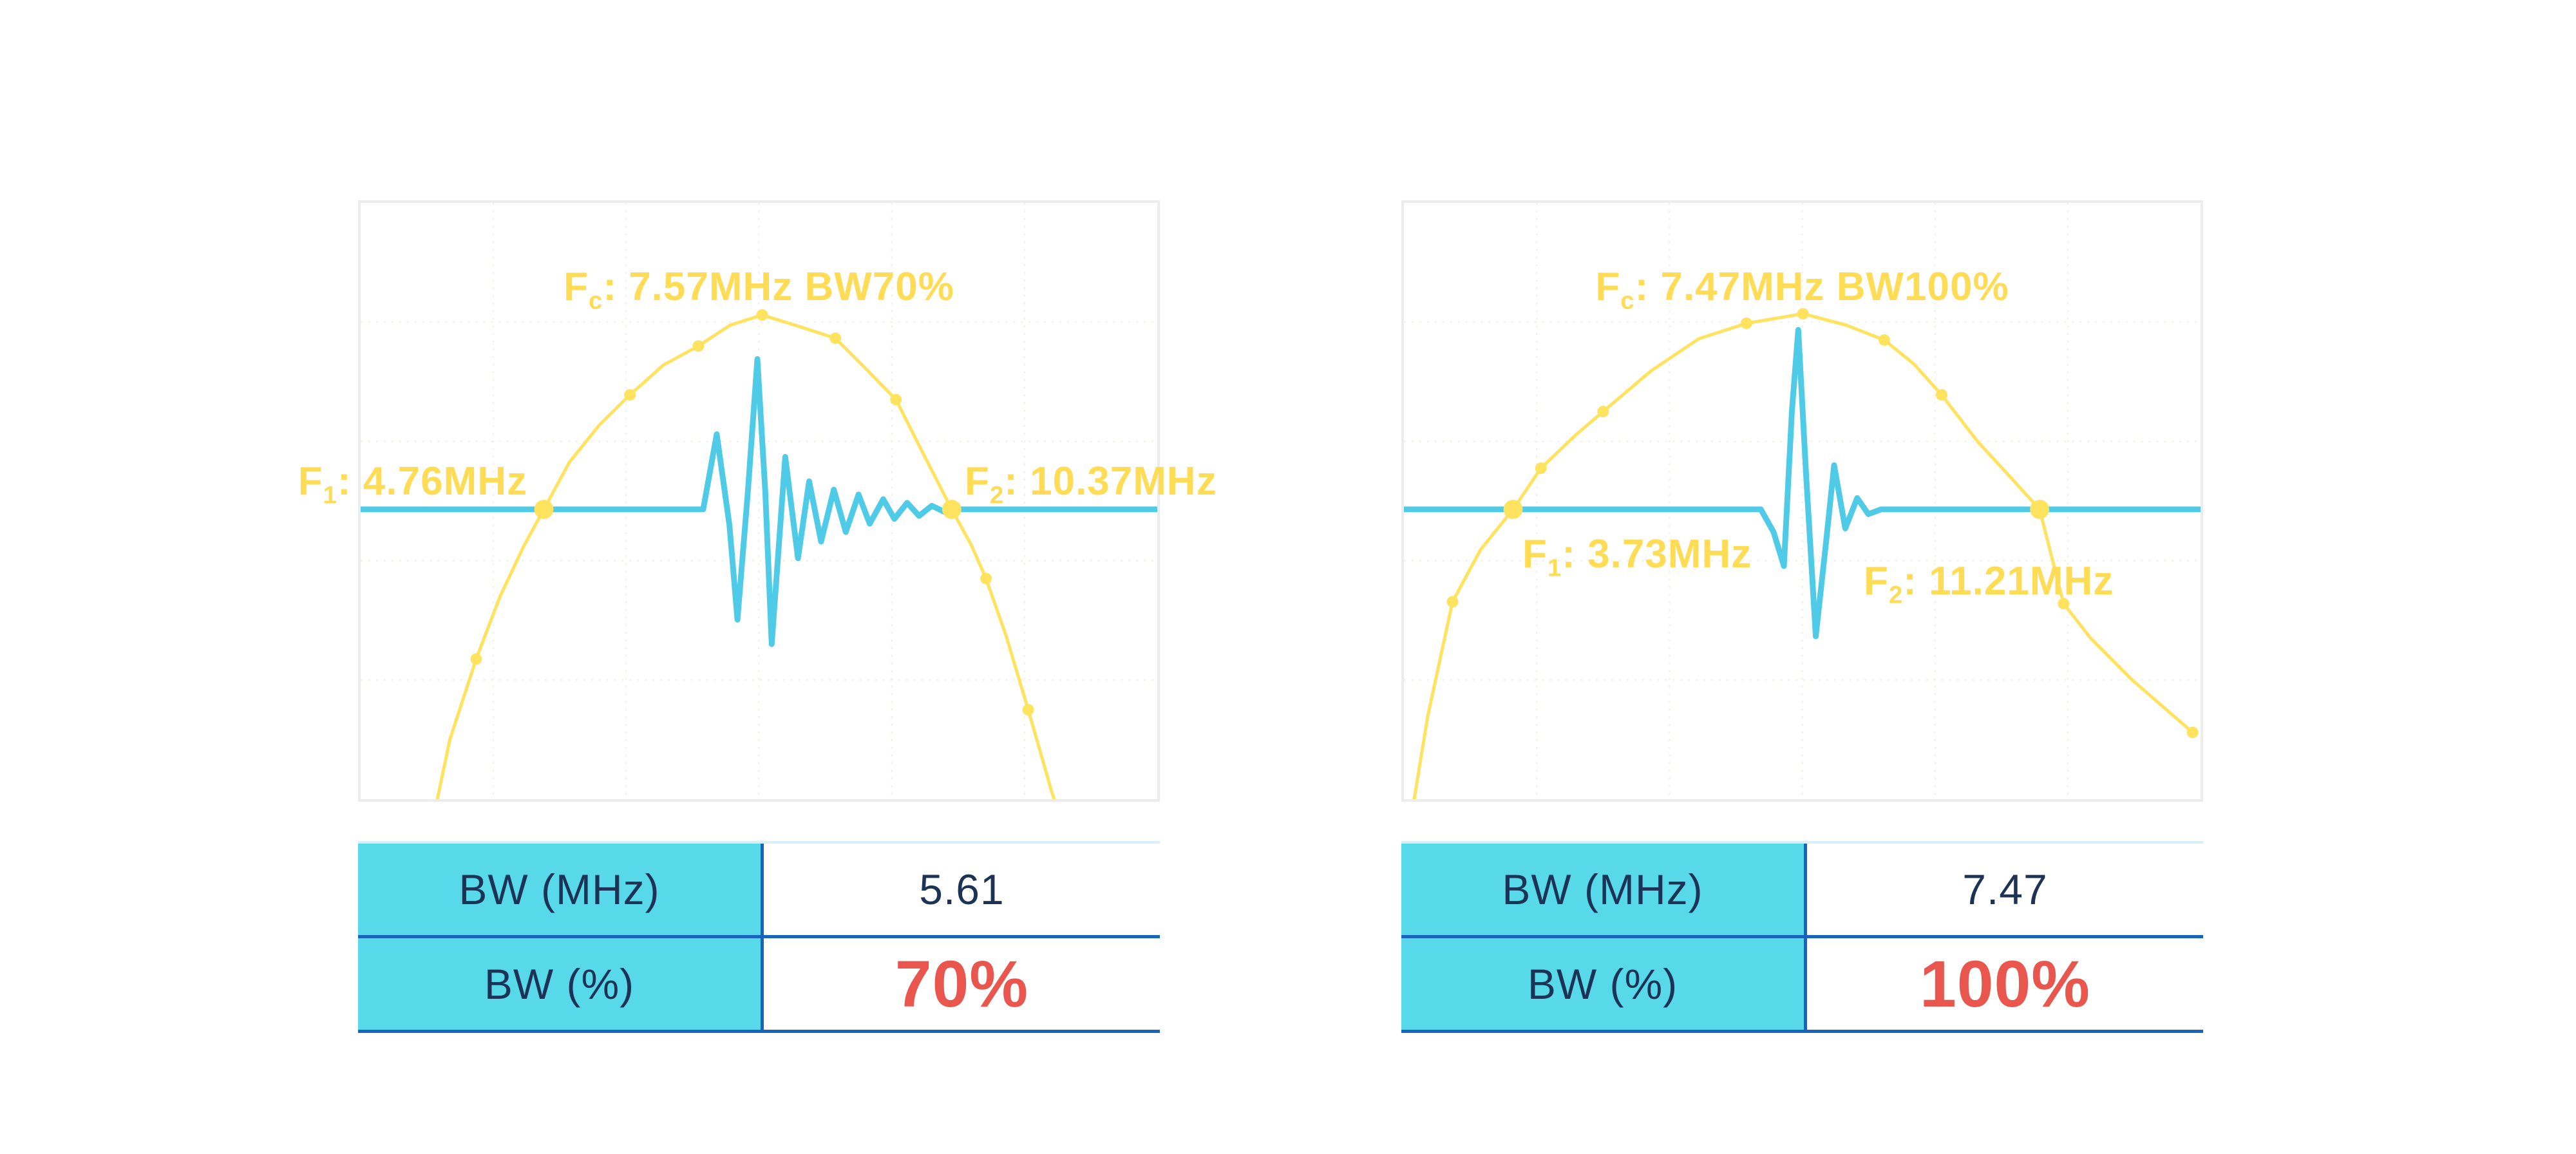 This screenshot has width=2576, height=1154. I want to click on table-row: BW (%) 100%, so click(1802, 985).